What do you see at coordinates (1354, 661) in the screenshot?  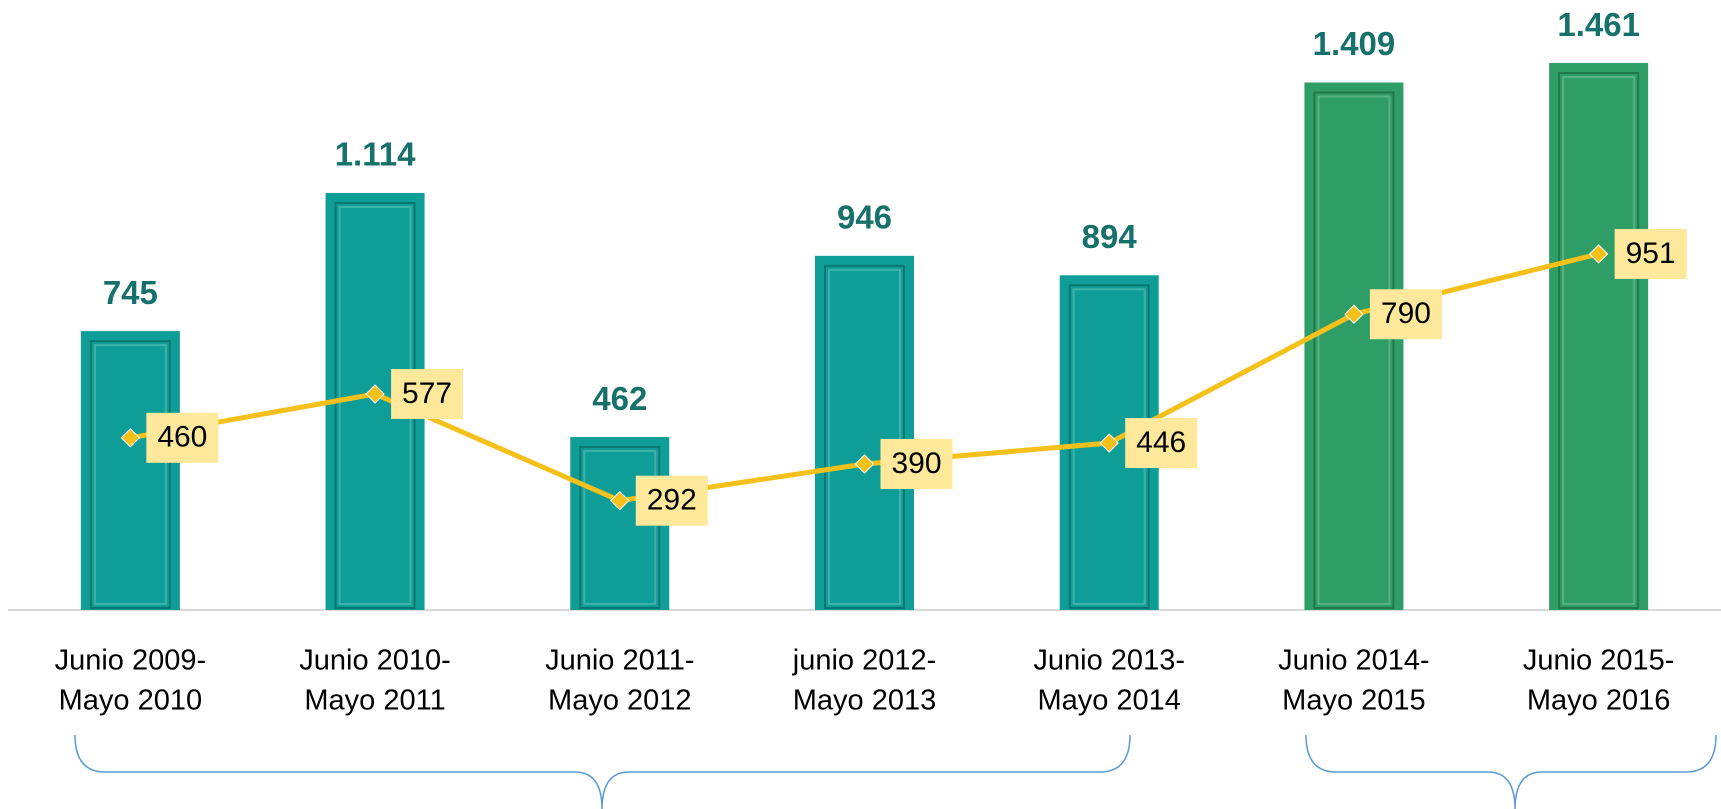 I see `x-tick-label: Junio 2014-` at bounding box center [1354, 661].